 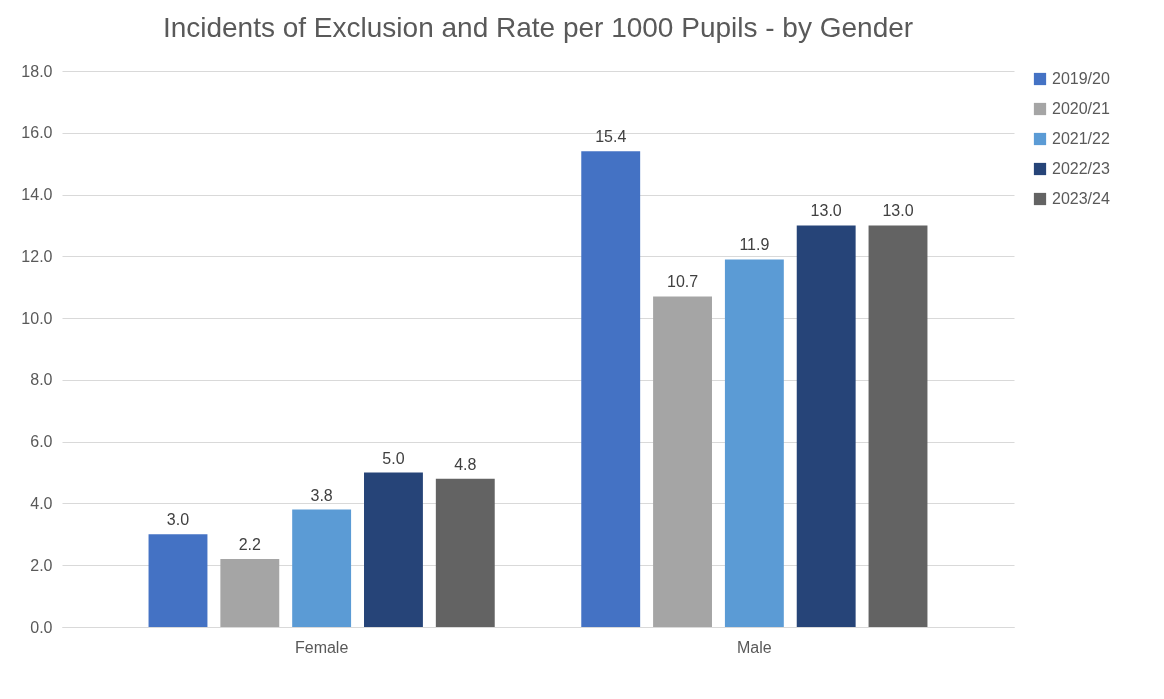 What do you see at coordinates (1081, 78) in the screenshot?
I see `legend-label: 2019/20` at bounding box center [1081, 78].